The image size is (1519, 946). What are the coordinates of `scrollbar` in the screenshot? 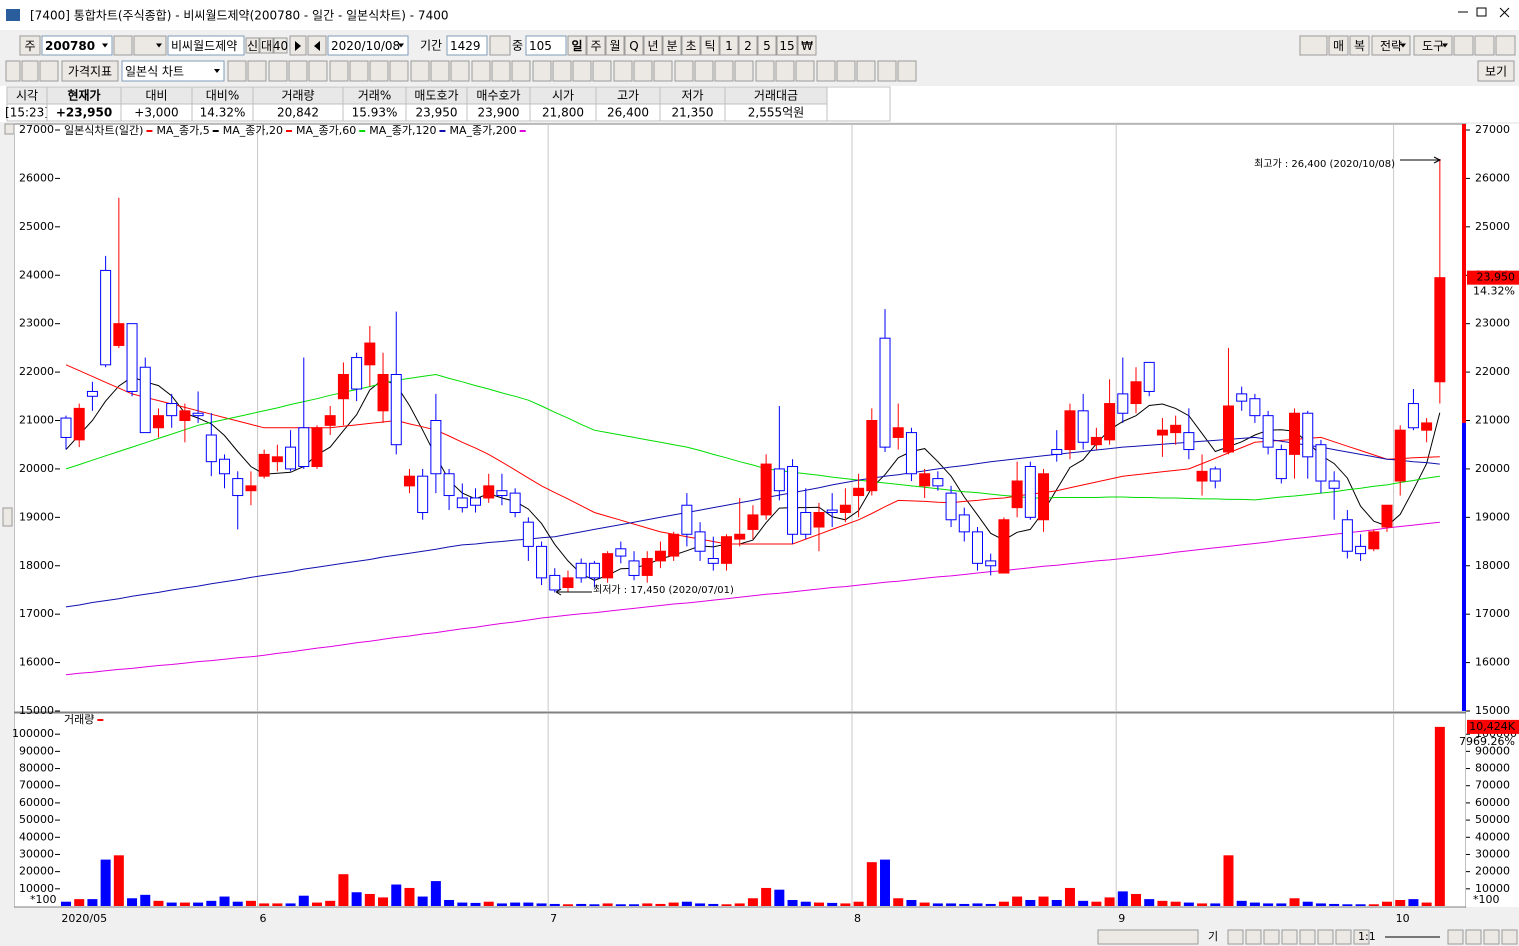 It's located at (1148, 937).